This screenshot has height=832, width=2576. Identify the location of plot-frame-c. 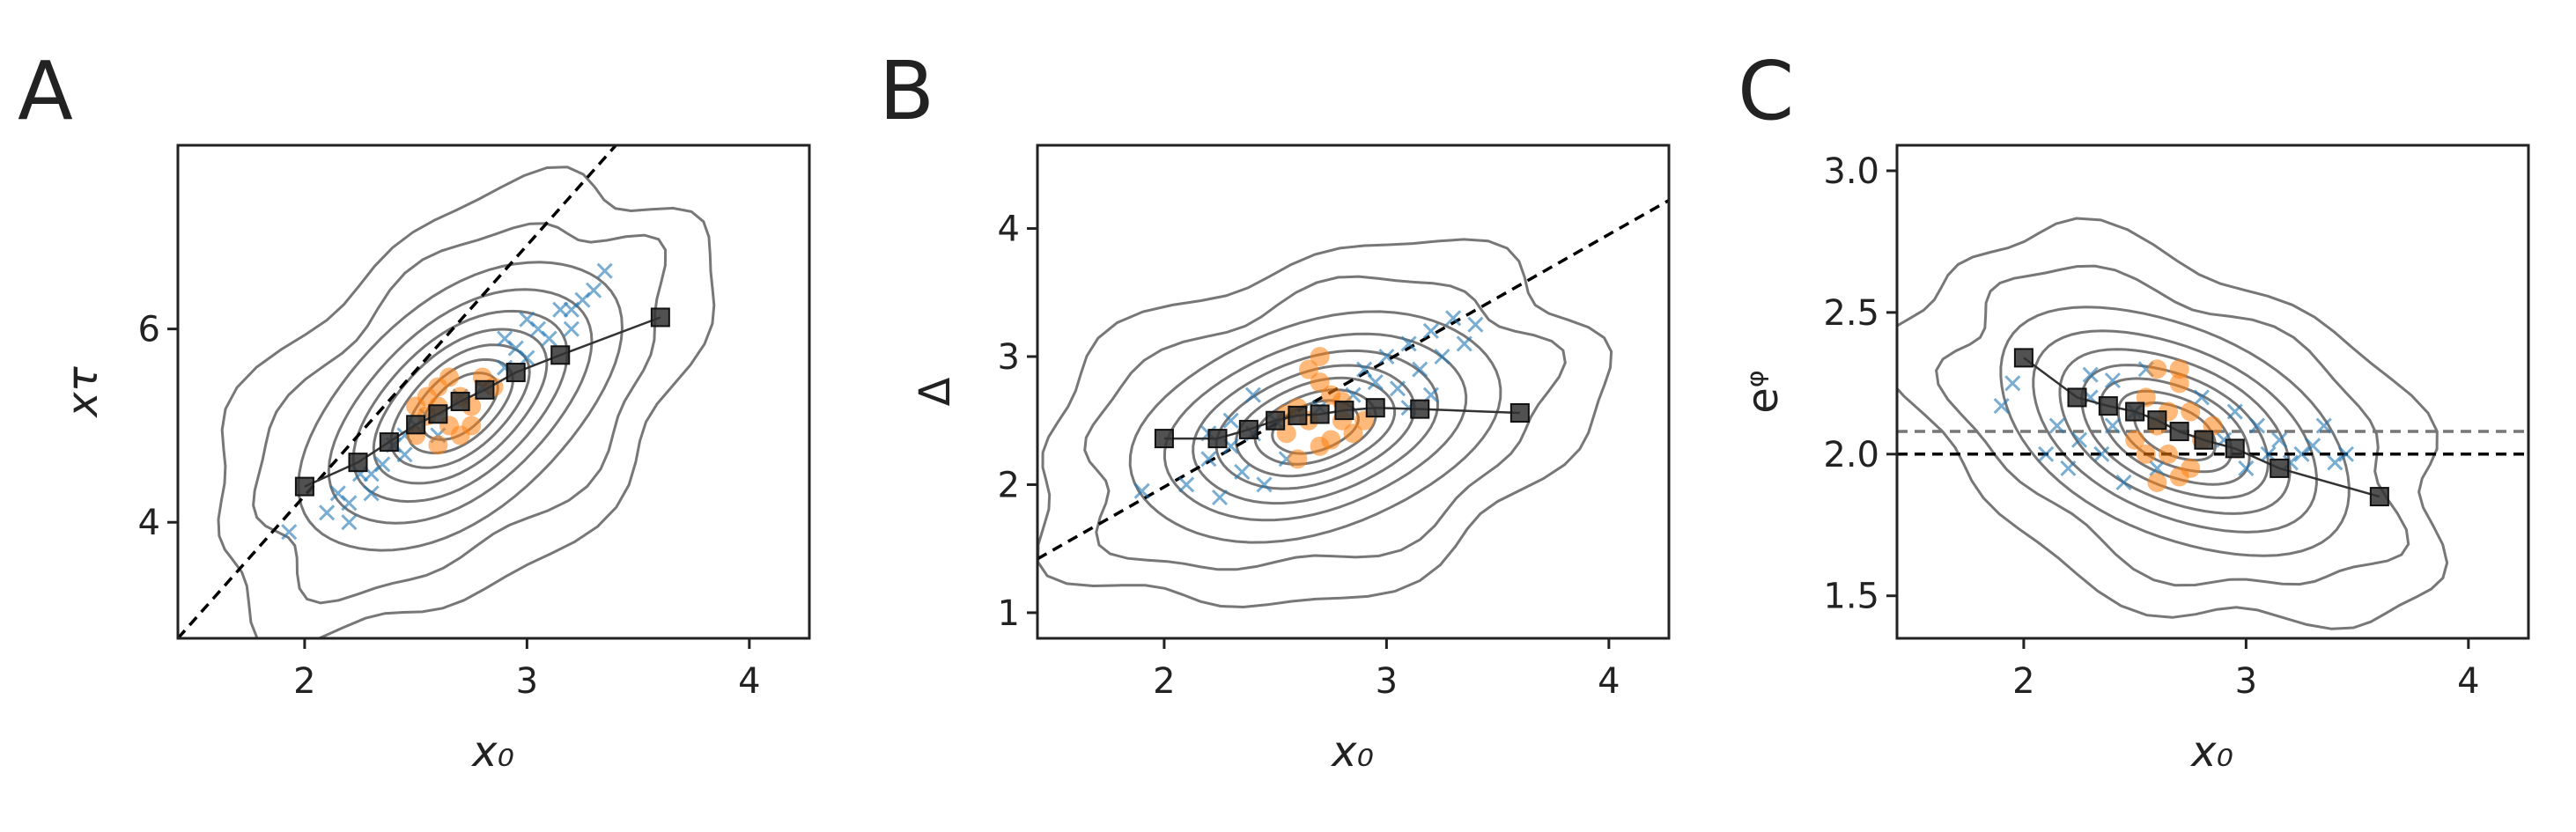
(2212, 392).